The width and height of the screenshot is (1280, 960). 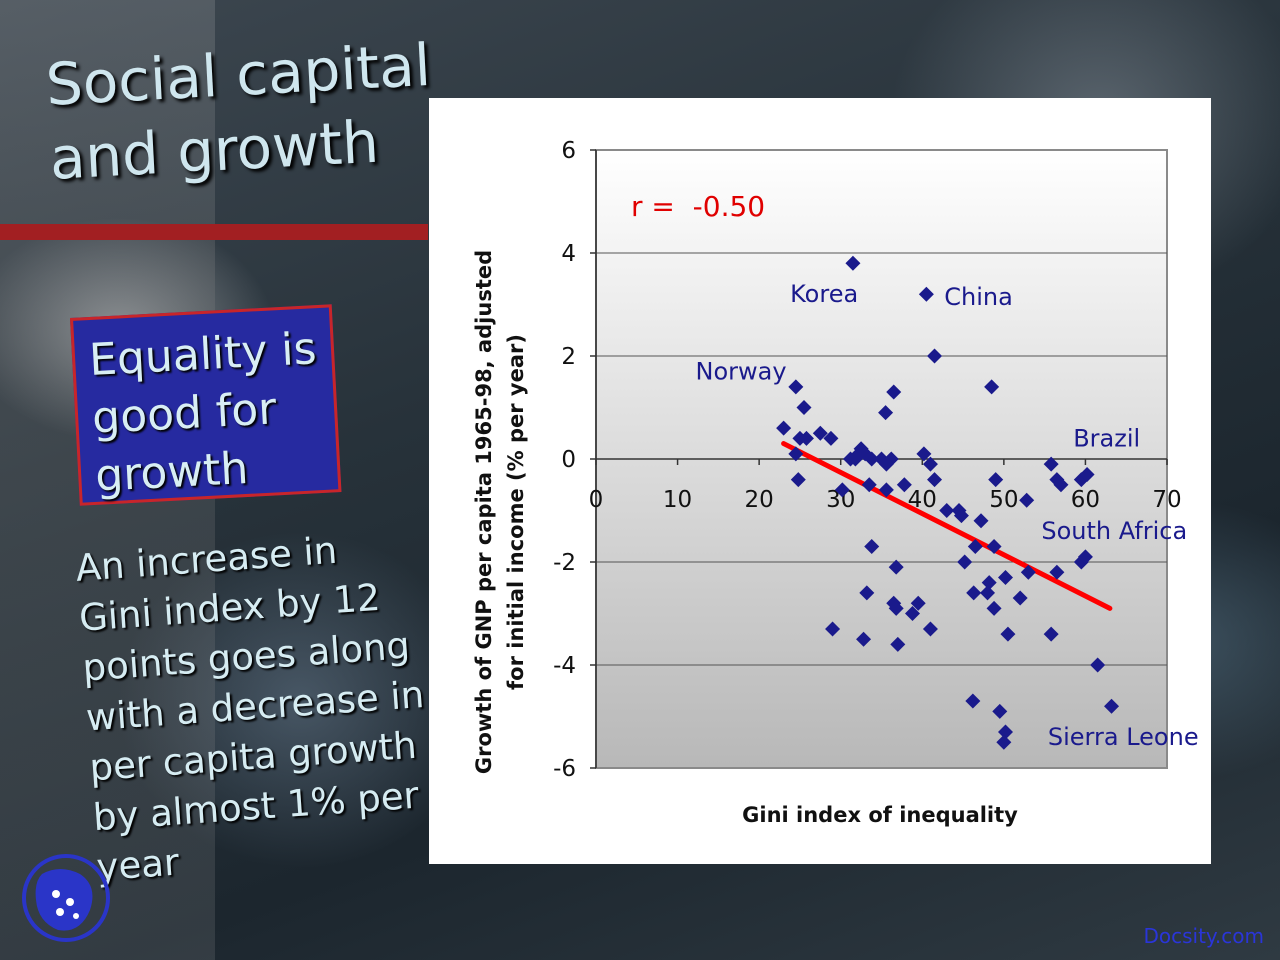 I want to click on y-tick-label: -2, so click(x=564, y=563).